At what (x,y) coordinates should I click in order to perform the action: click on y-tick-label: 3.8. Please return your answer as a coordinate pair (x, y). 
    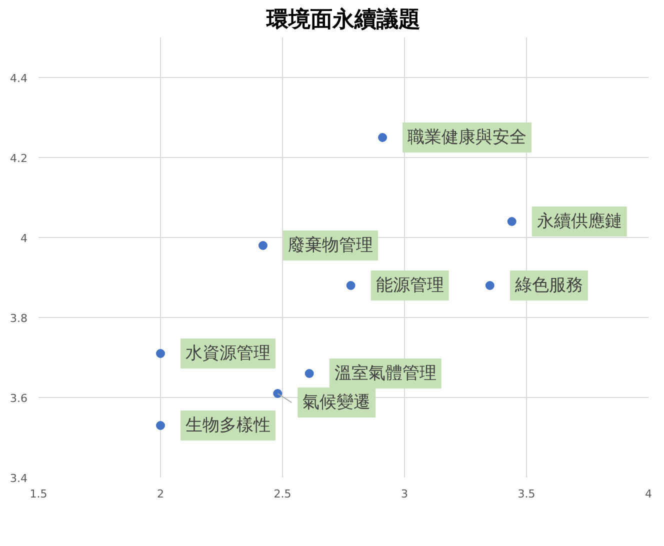
    Looking at the image, I should click on (19, 318).